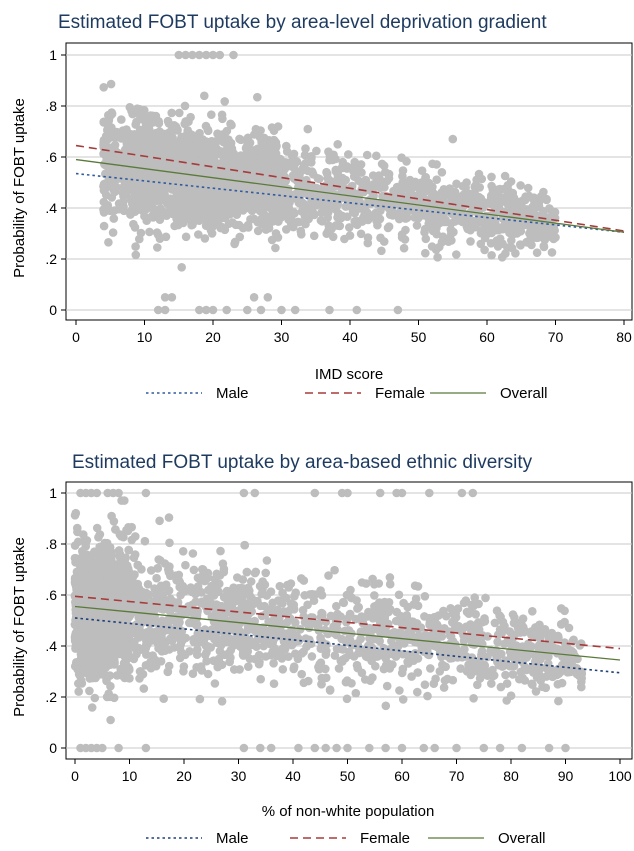  Describe the element at coordinates (349, 374) in the screenshot. I see `x-axis-label: IMD score` at that location.